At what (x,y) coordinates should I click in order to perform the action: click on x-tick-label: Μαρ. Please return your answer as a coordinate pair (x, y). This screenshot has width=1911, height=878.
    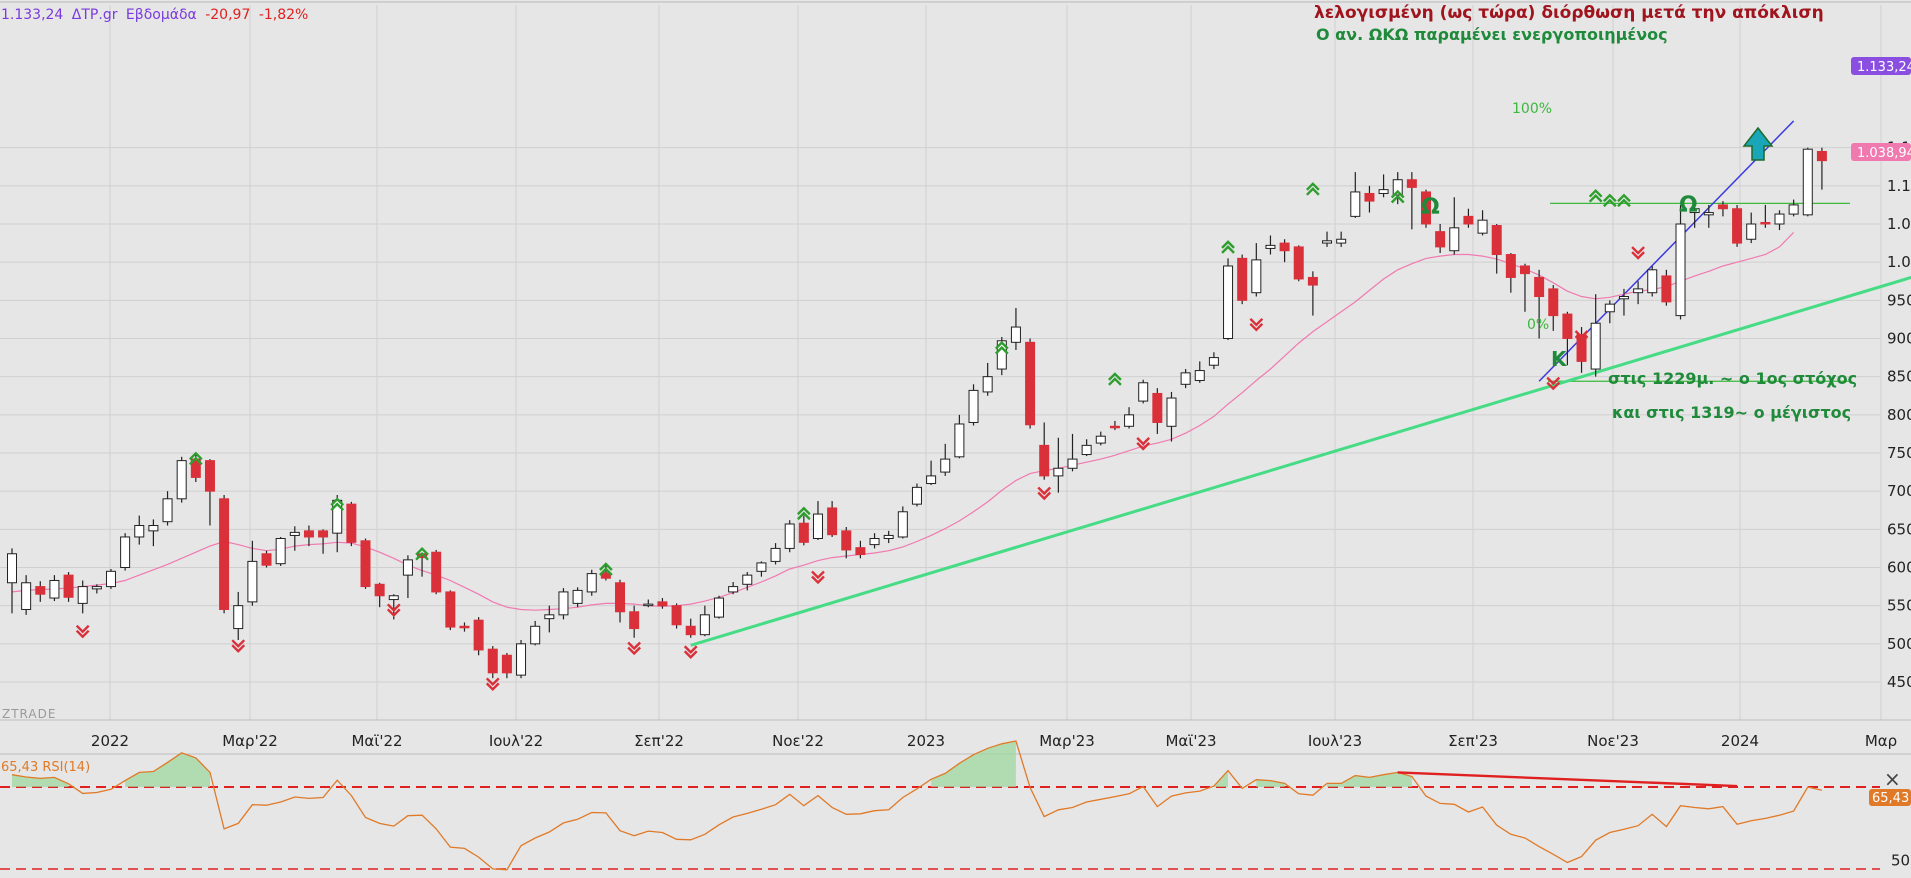
    Looking at the image, I should click on (1881, 741).